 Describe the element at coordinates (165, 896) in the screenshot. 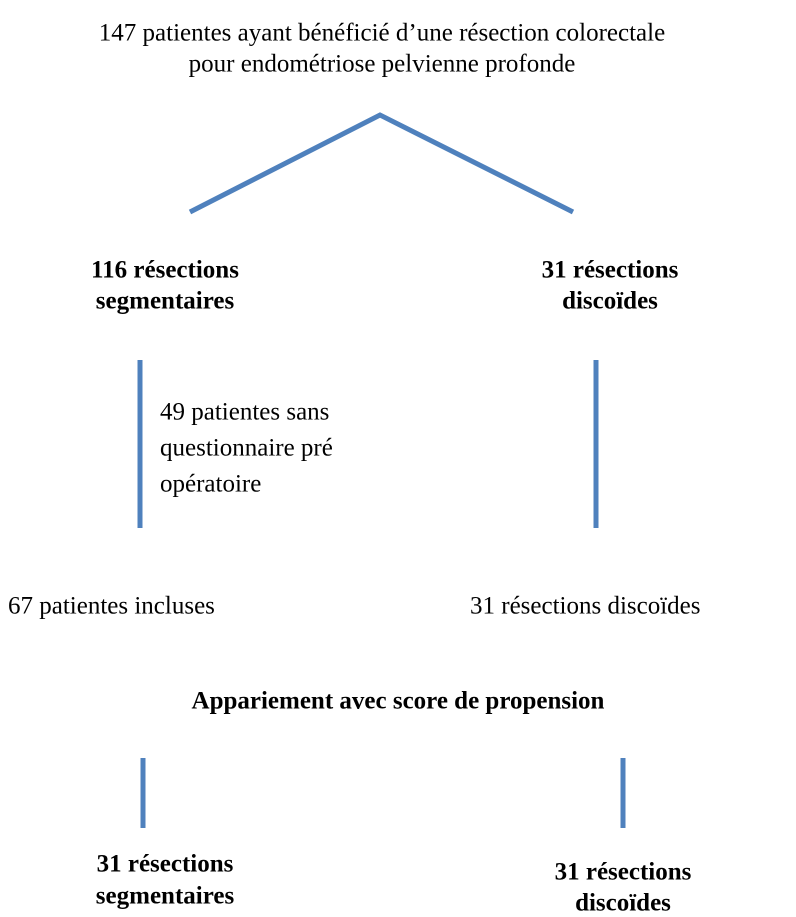

I see `final-group-label: segmentaires` at that location.